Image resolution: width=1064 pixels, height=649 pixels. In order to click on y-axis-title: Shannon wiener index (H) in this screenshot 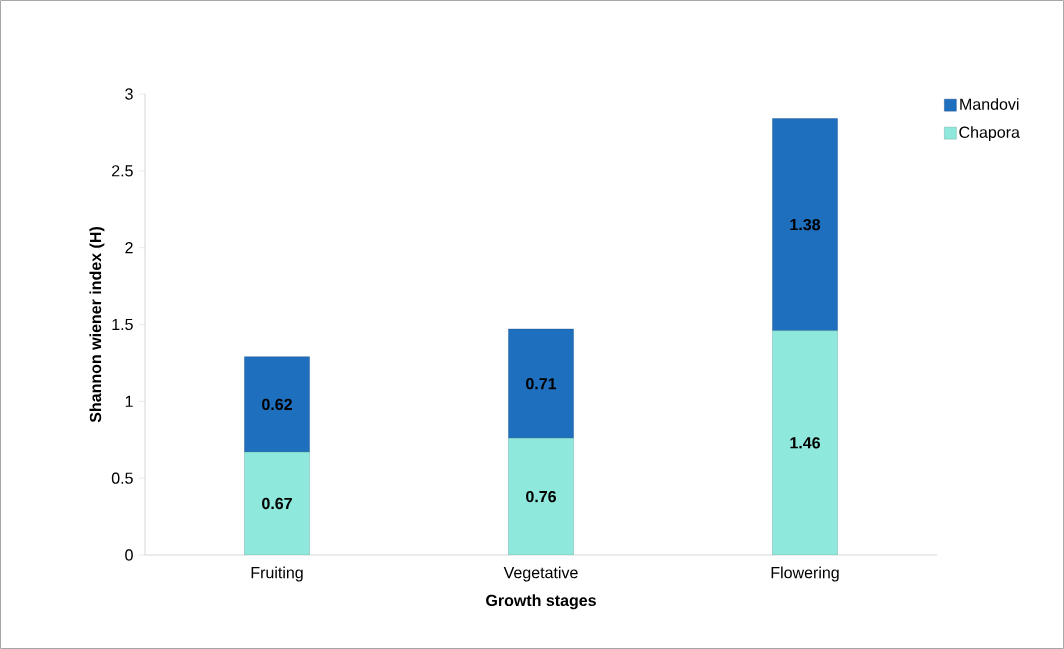, I will do `click(97, 325)`.